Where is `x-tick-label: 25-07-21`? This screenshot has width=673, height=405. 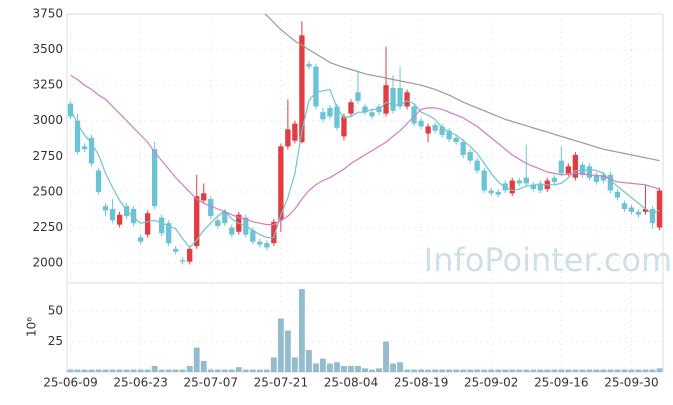
x-tick-label: 25-07-21 is located at coordinates (281, 383).